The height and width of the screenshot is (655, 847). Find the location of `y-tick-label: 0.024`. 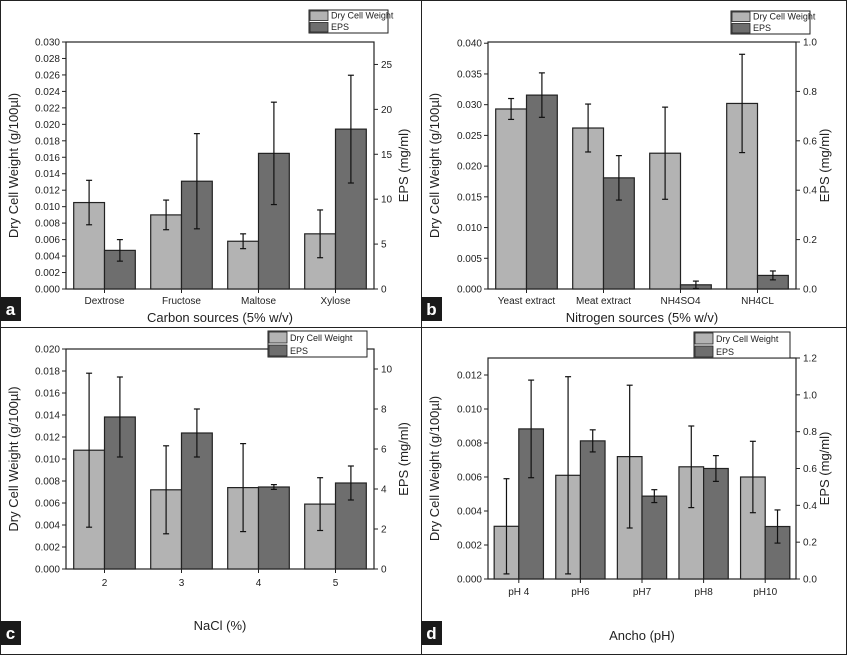

y-tick-label: 0.024 is located at coordinates (47, 92).